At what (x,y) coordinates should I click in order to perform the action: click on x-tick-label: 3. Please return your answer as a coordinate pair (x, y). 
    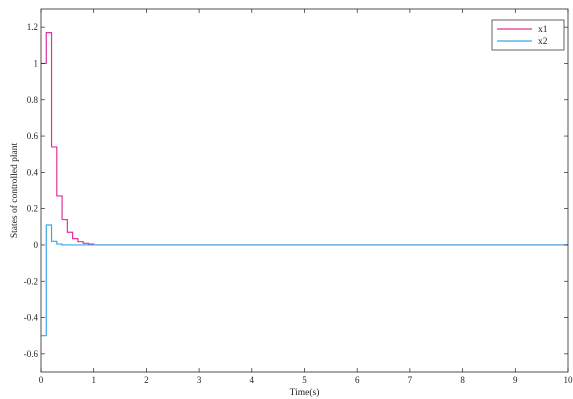
    Looking at the image, I should click on (199, 380).